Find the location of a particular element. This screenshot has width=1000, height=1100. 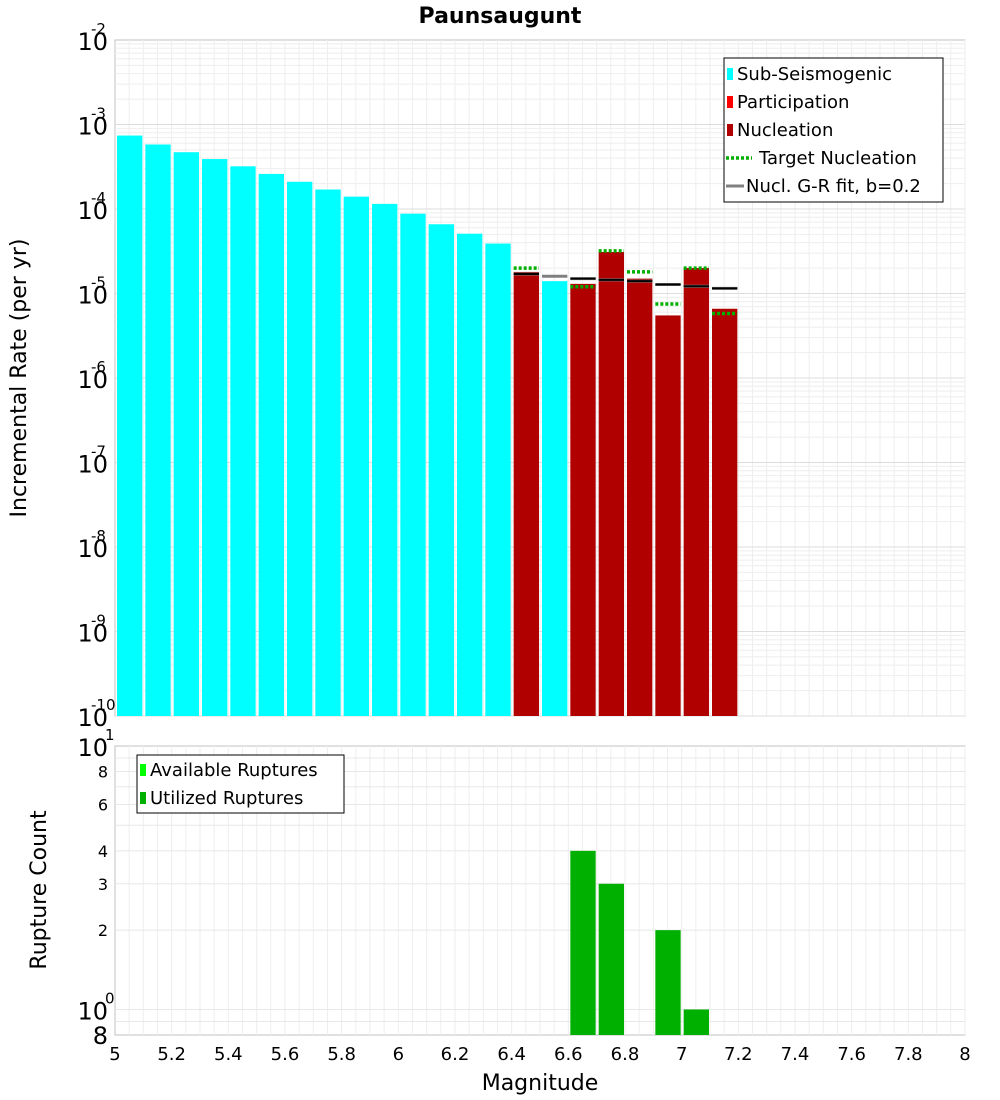

x-tick-label: 7.2 is located at coordinates (738, 1054).